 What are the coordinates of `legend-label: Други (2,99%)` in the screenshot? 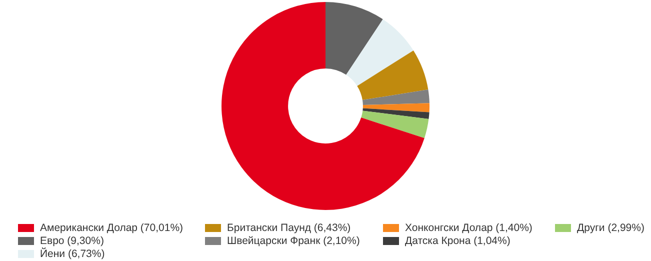 It's located at (610, 228).